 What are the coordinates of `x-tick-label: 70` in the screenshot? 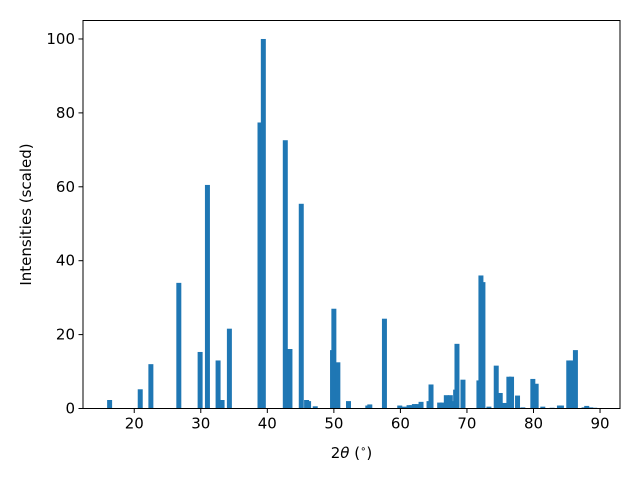 It's located at (466, 424).